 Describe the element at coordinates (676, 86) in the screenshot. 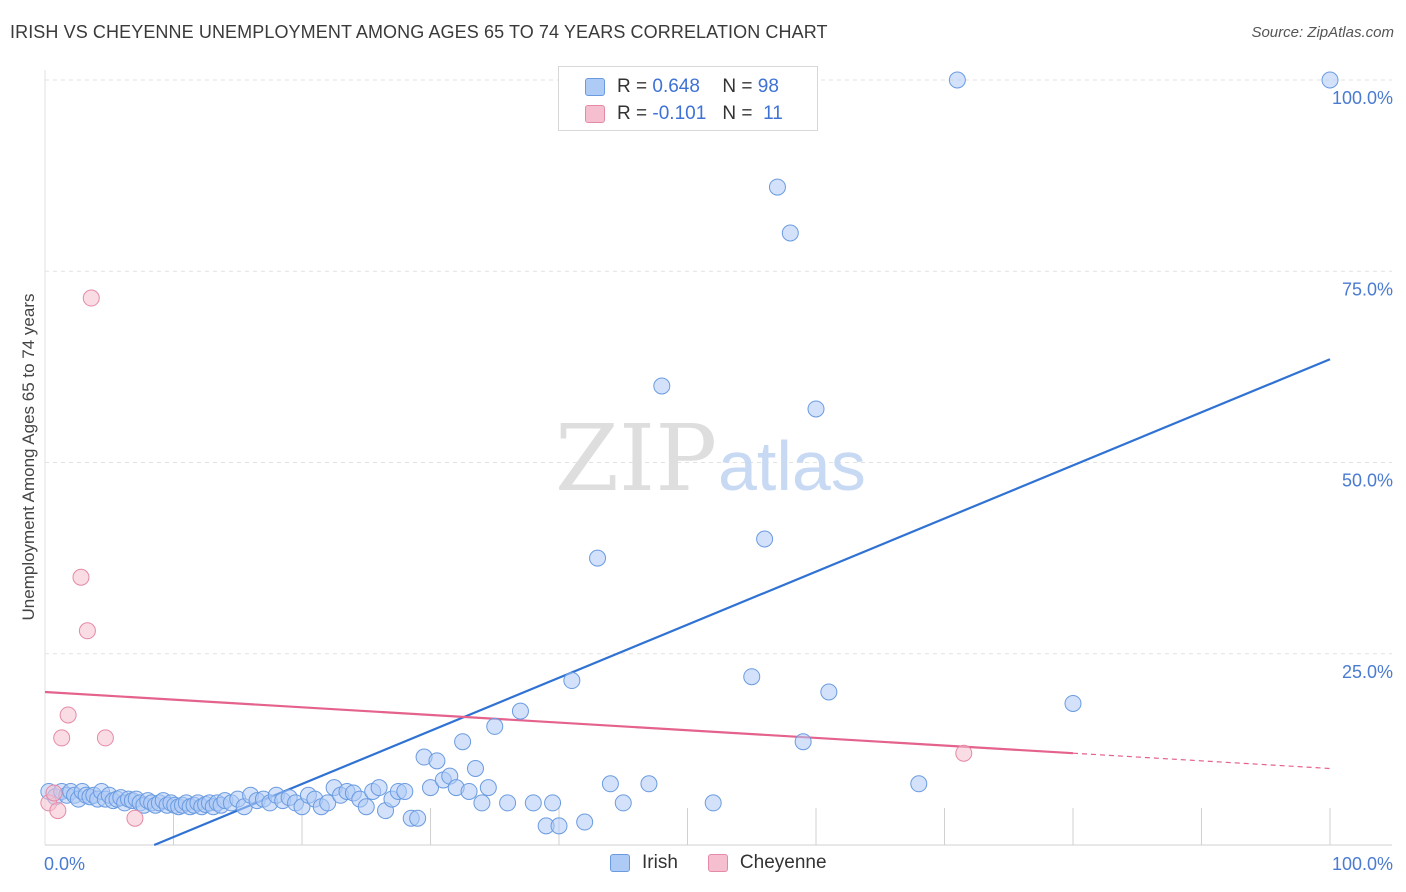

I see `legend-irish-r-value: 0.648` at that location.